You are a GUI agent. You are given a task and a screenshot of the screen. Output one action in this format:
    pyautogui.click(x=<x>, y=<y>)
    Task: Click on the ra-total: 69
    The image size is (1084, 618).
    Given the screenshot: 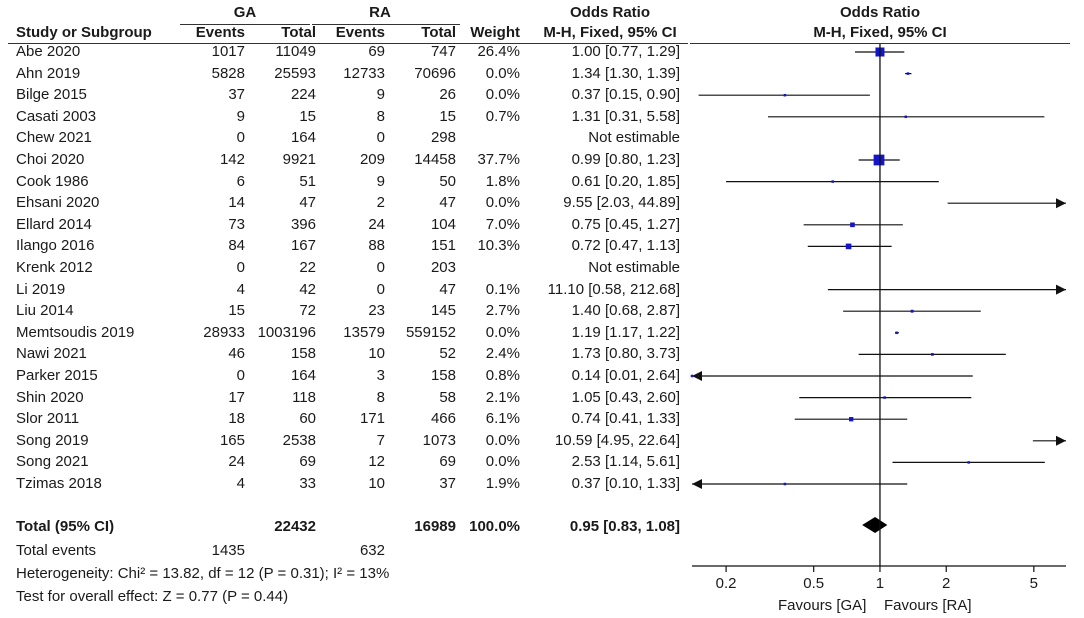 What is the action you would take?
    pyautogui.click(x=447, y=462)
    